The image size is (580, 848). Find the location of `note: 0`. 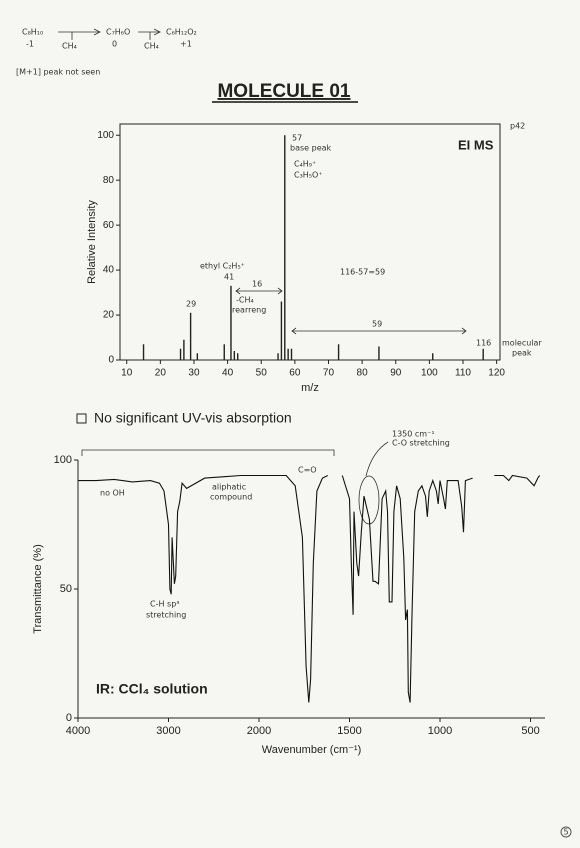

note: 0 is located at coordinates (114, 44).